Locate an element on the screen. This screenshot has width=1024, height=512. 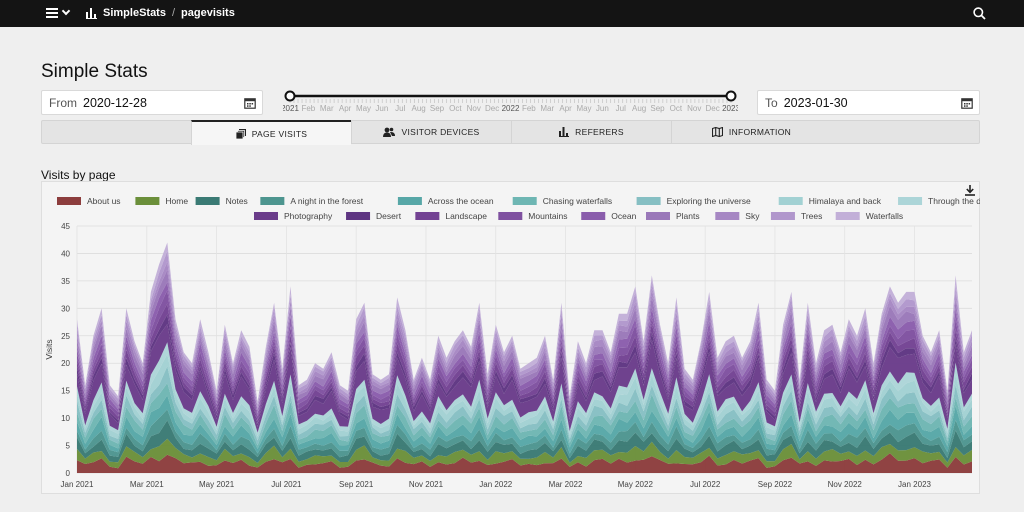
app-name-link: SimpleStats is located at coordinates (134, 13).